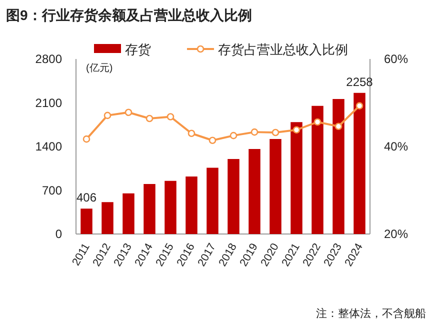 The width and height of the screenshot is (434, 329). What do you see at coordinates (360, 81) in the screenshot?
I see `data-label: 2258` at bounding box center [360, 81].